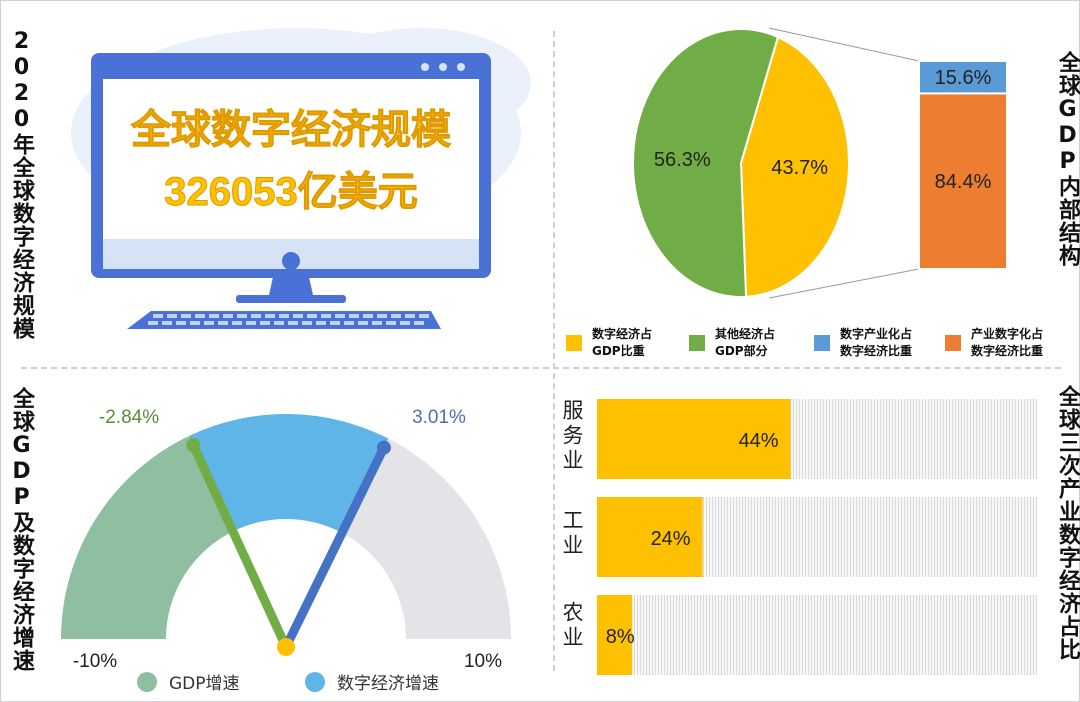 This screenshot has width=1080, height=702. I want to click on legend-item-digital-industrialization: 数字产业化占 数字经济比重, so click(863, 343).